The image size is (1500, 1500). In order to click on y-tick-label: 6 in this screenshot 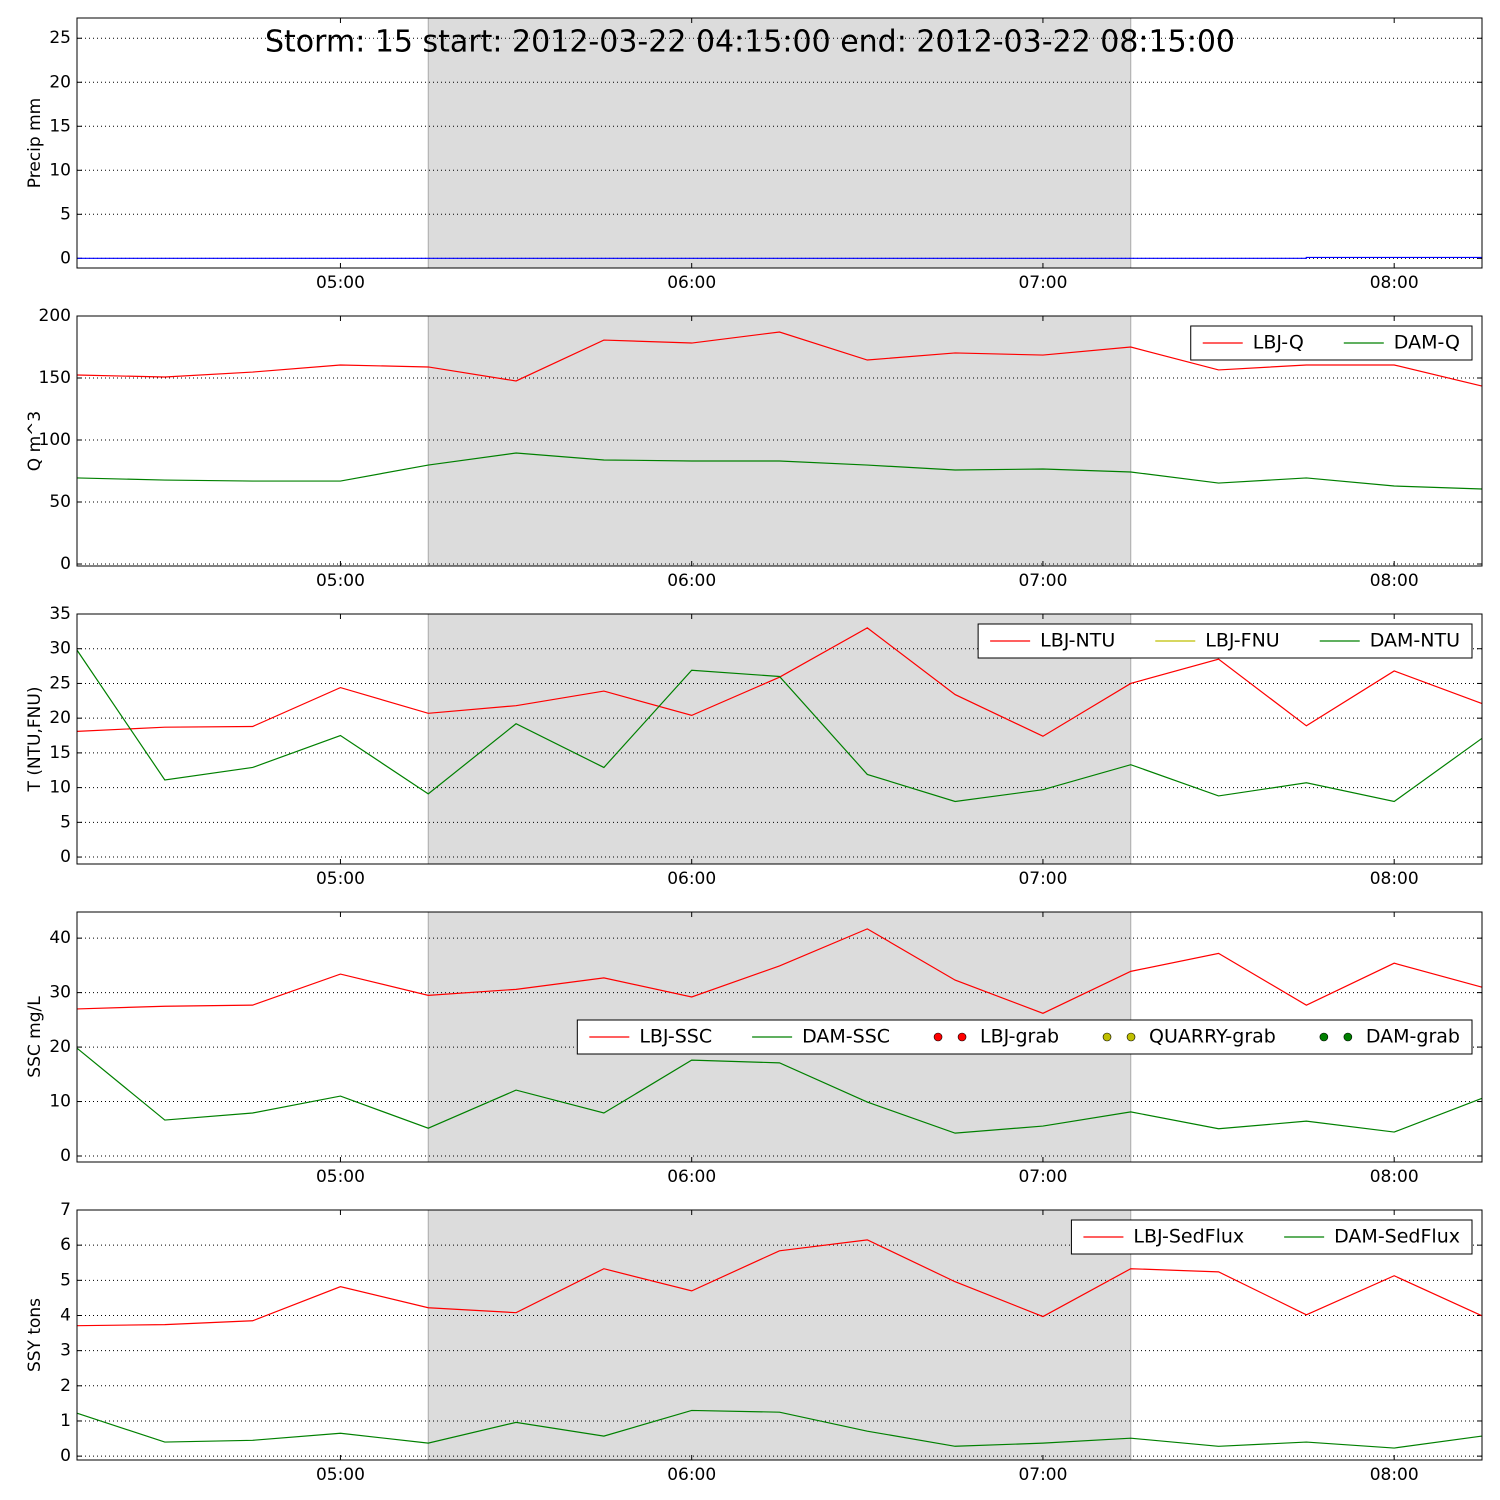, I will do `click(65, 1245)`.